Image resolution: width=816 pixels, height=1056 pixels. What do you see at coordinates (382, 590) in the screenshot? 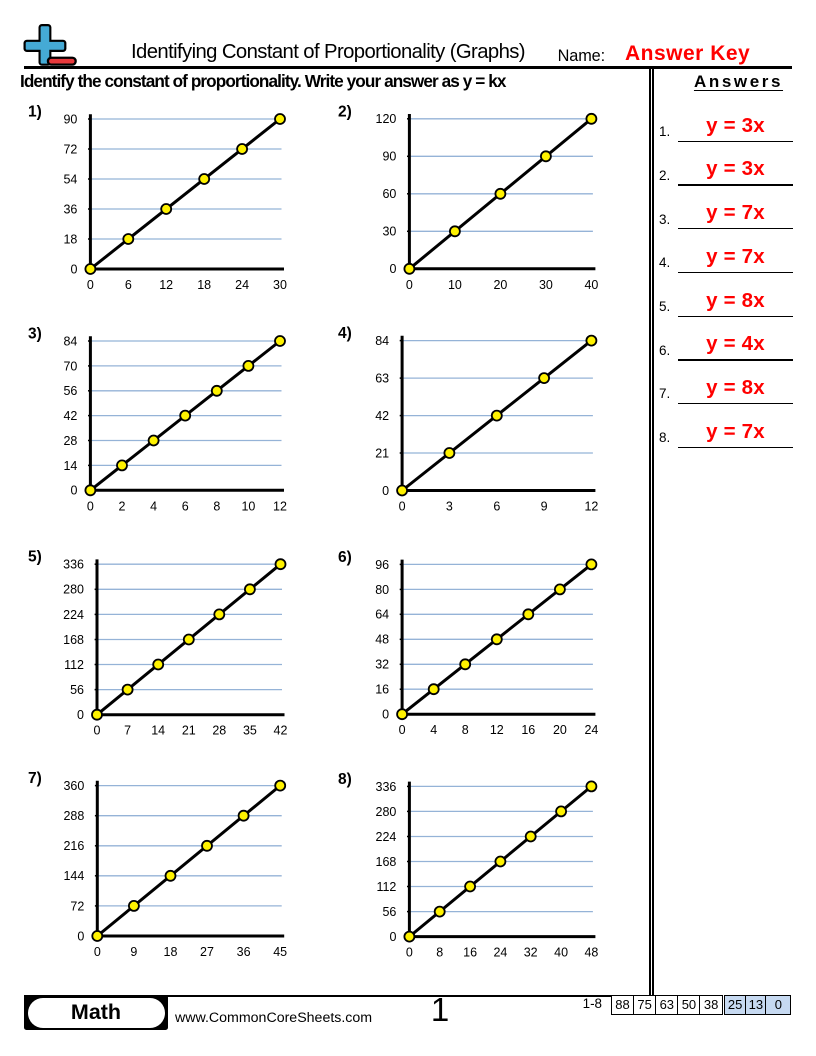
I see `svg-text: 80` at bounding box center [382, 590].